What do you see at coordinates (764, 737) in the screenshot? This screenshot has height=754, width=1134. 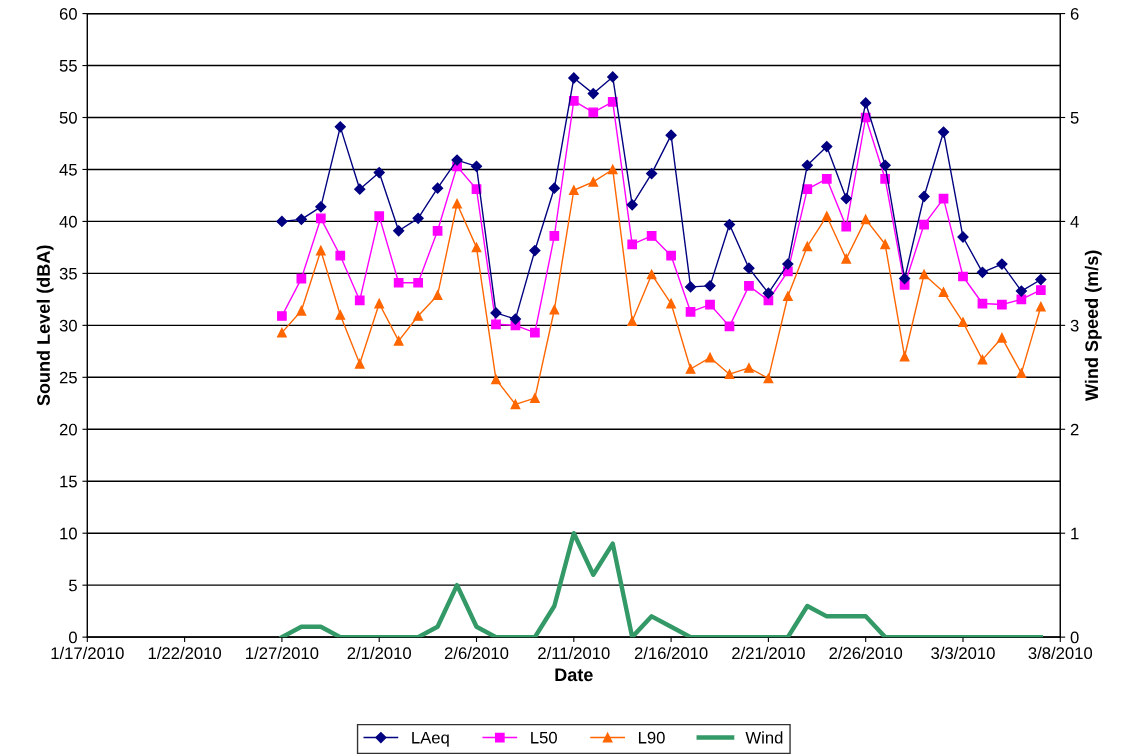 I see `legend-label: Wind` at bounding box center [764, 737].